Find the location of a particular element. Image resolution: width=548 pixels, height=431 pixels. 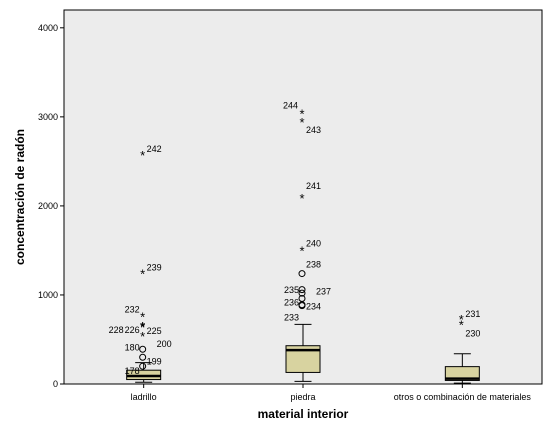

outlier-label-240: 240 is located at coordinates (313, 243).